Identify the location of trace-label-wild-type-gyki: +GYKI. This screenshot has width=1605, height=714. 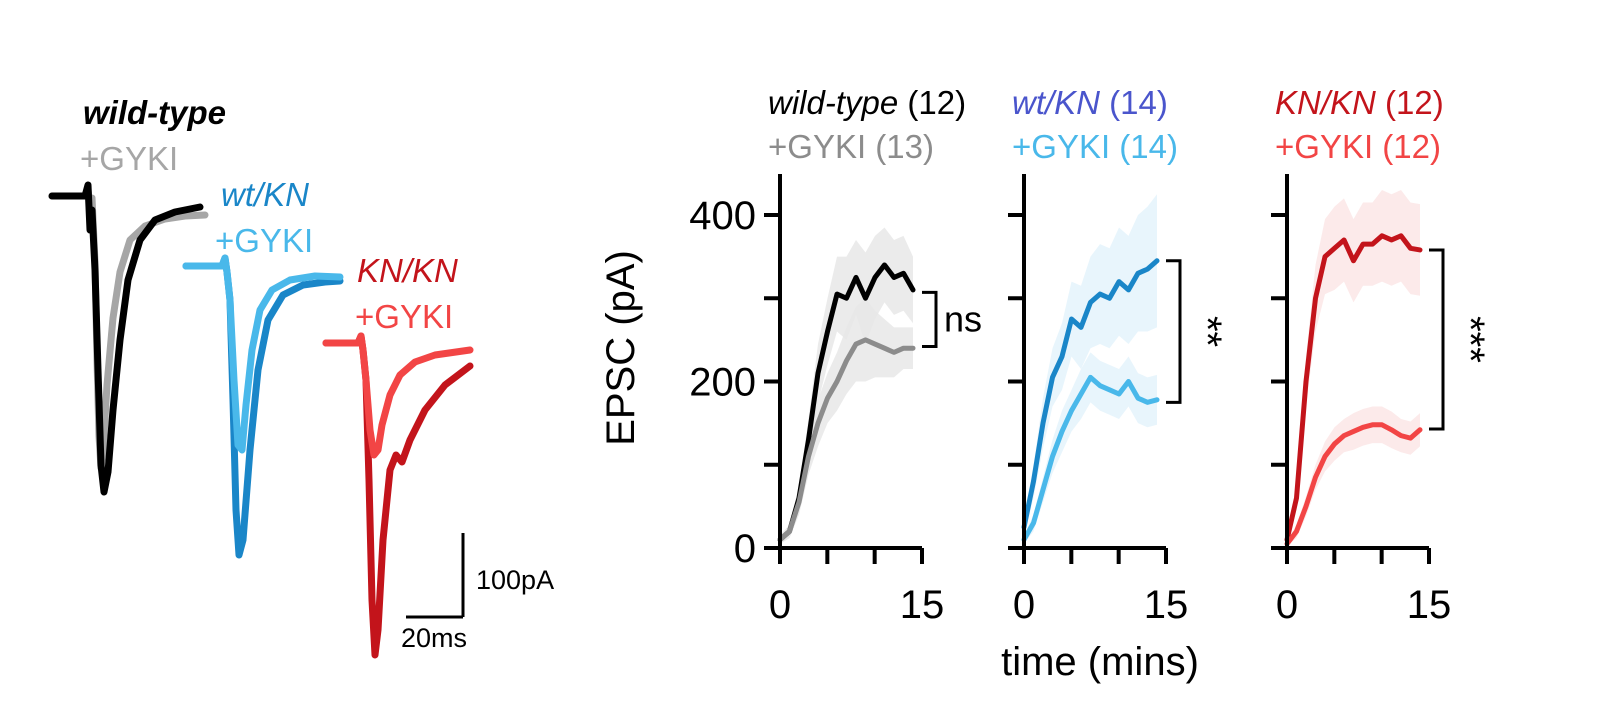
(129, 158).